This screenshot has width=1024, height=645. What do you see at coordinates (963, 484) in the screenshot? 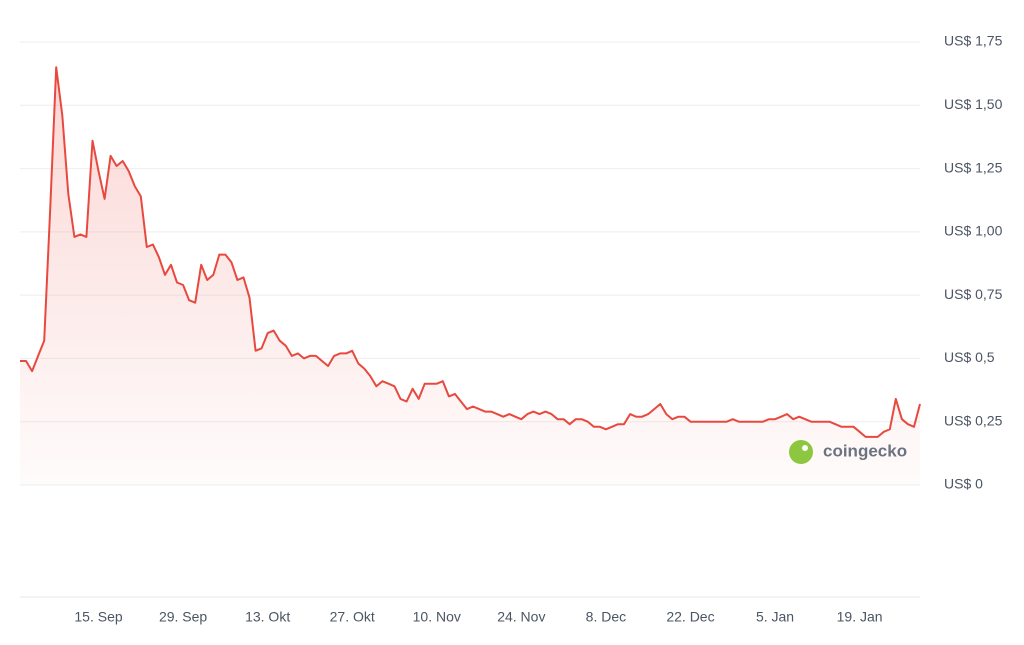
I see `y-tick-label: US$ 0` at bounding box center [963, 484].